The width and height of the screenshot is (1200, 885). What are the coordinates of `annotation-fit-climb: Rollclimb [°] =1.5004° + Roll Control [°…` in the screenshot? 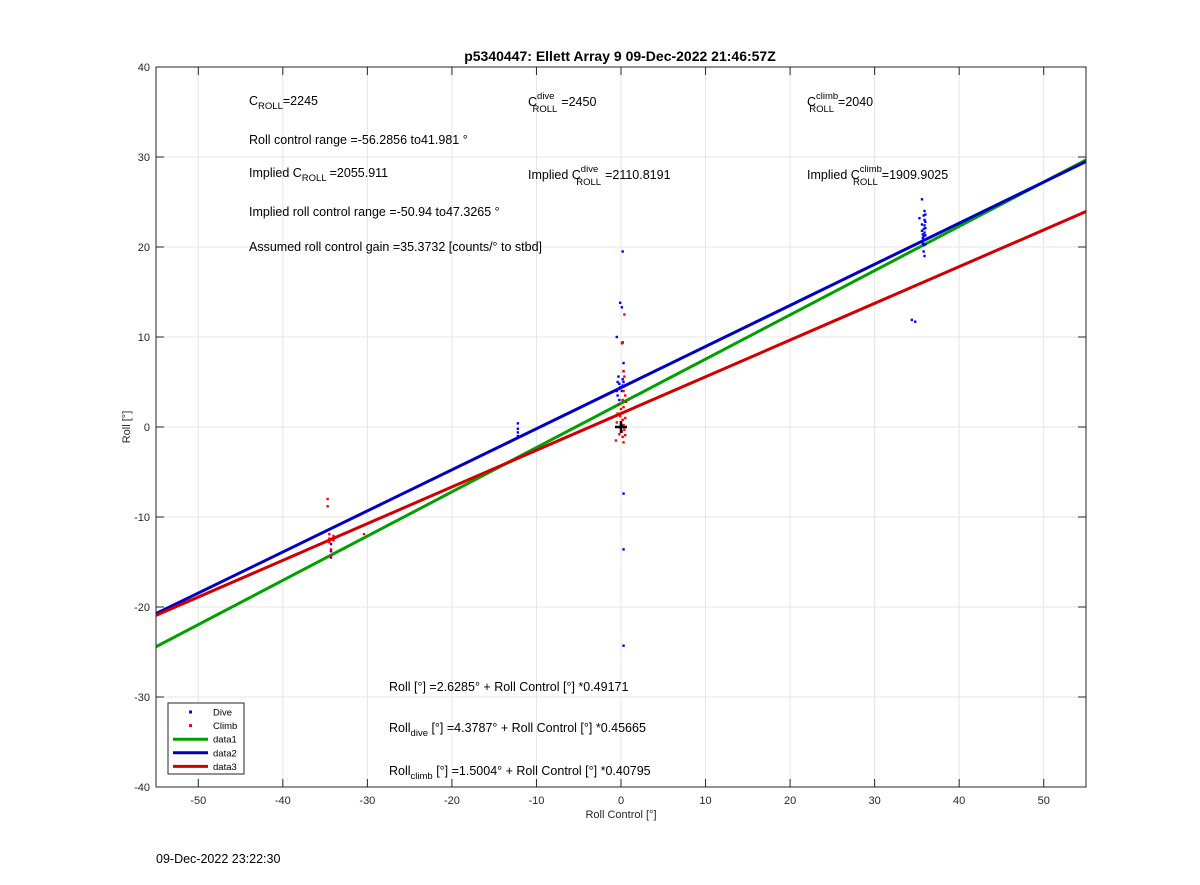 It's located at (520, 773).